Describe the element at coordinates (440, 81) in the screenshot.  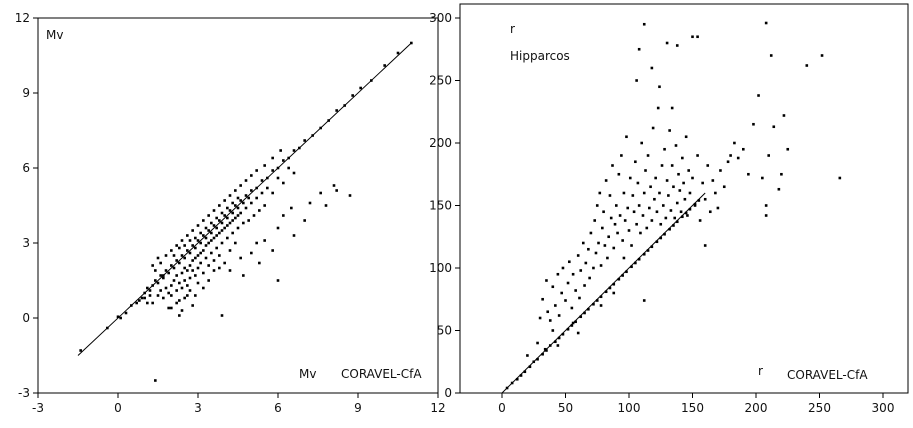
I see `y-tick-label: 250` at that location.